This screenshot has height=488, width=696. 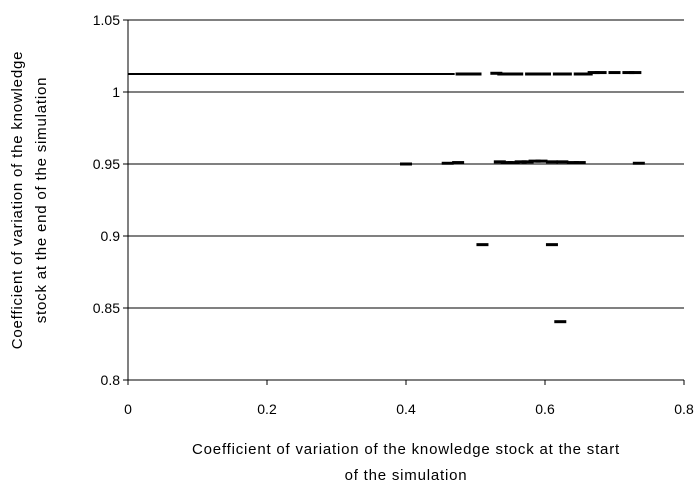 What do you see at coordinates (106, 200) in the screenshot?
I see `y-tick-labels: 0.8 0.85 0.9 0.95 1 1.05` at bounding box center [106, 200].